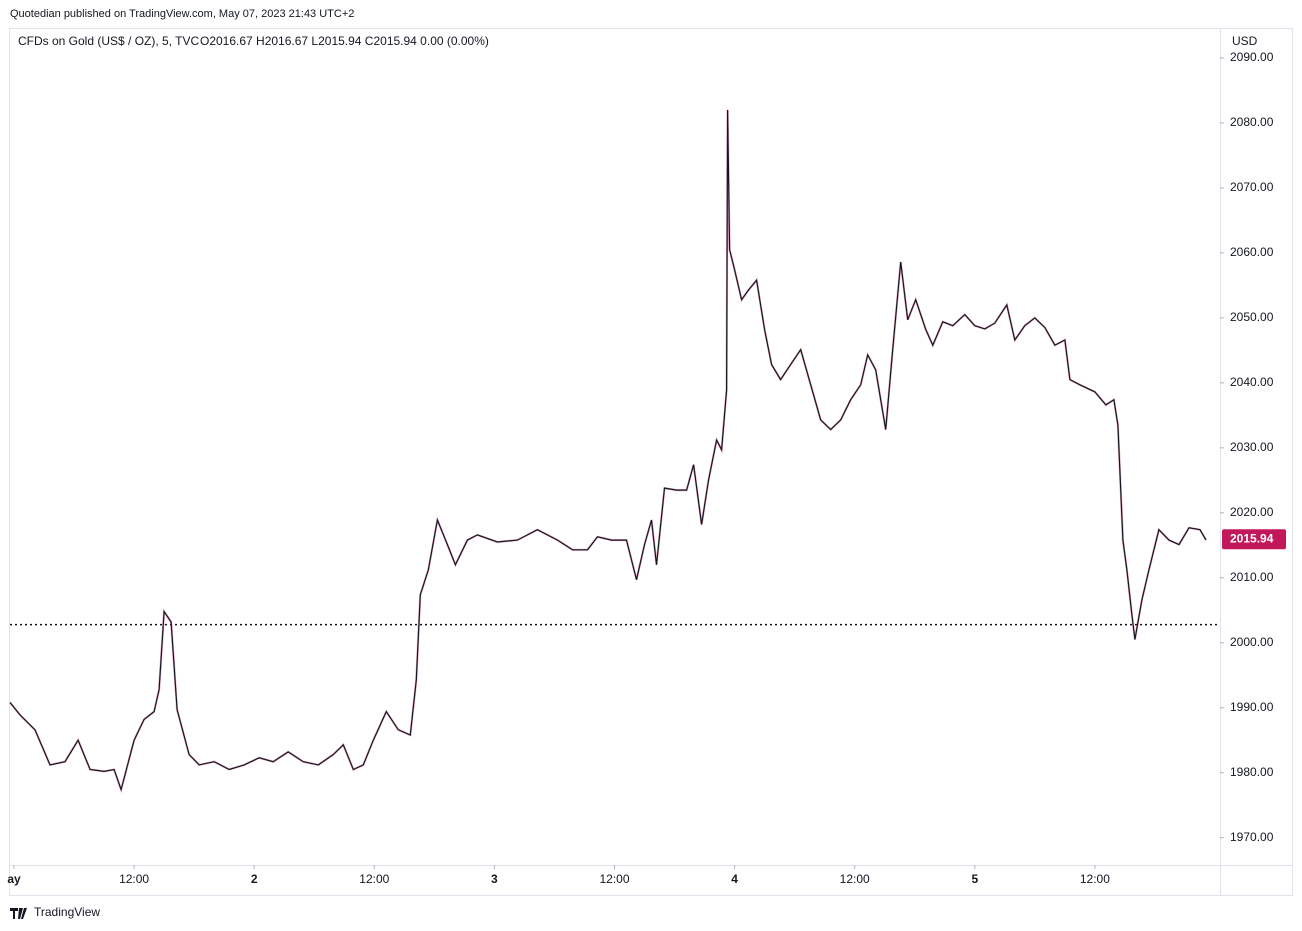 This screenshot has width=1302, height=931. Describe the element at coordinates (1252, 317) in the screenshot. I see `y-tick-label: 2050.00` at that location.